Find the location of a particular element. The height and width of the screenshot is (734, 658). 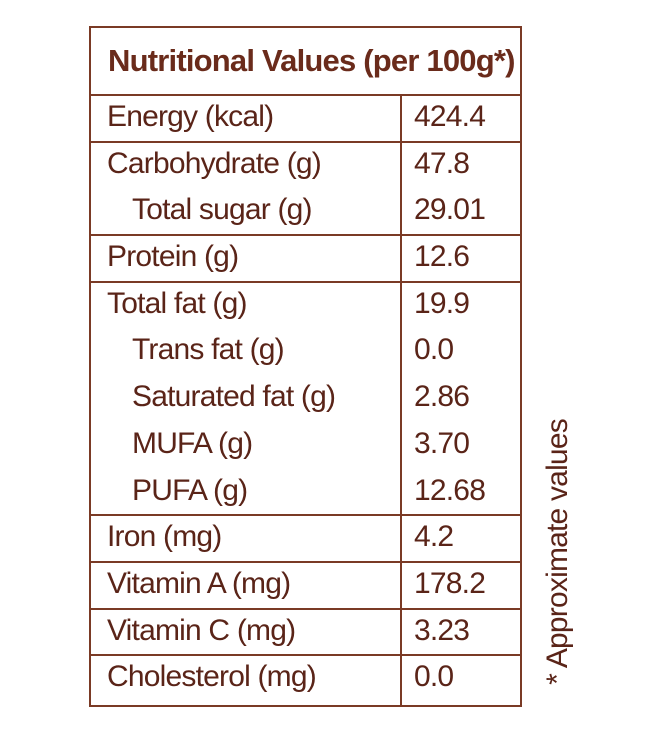

table-row: Vitamin C (mg) 3.23 is located at coordinates (305, 633).